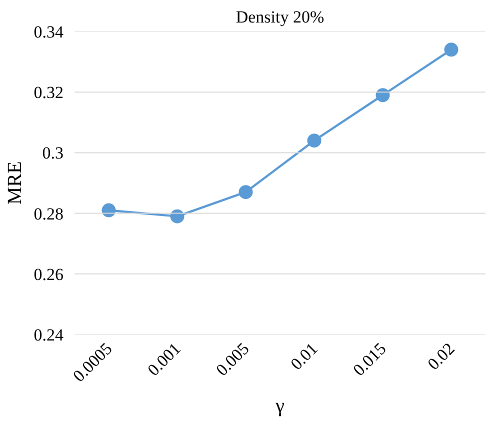  What do you see at coordinates (280, 17) in the screenshot?
I see `chart-title: Density 20%` at bounding box center [280, 17].